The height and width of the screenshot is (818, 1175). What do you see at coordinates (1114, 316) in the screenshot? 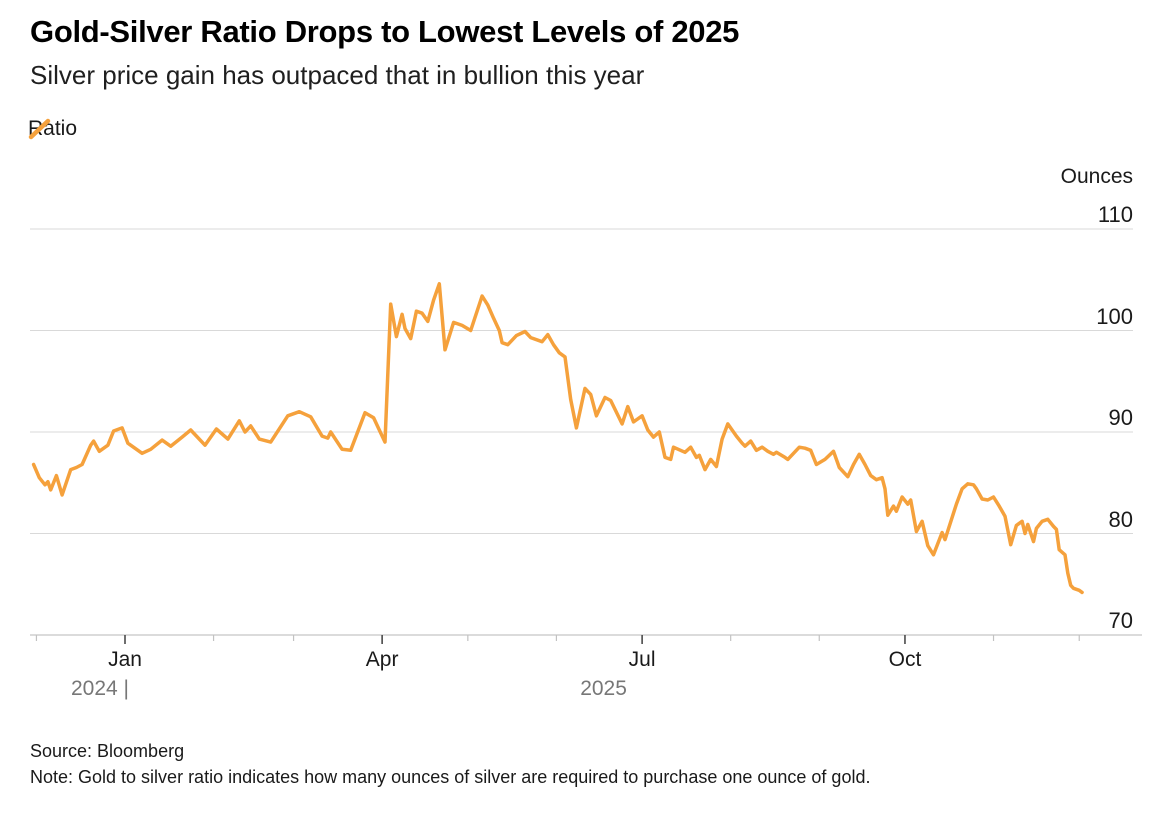
I see `y-axis-tick-label-100: 100` at bounding box center [1114, 316].